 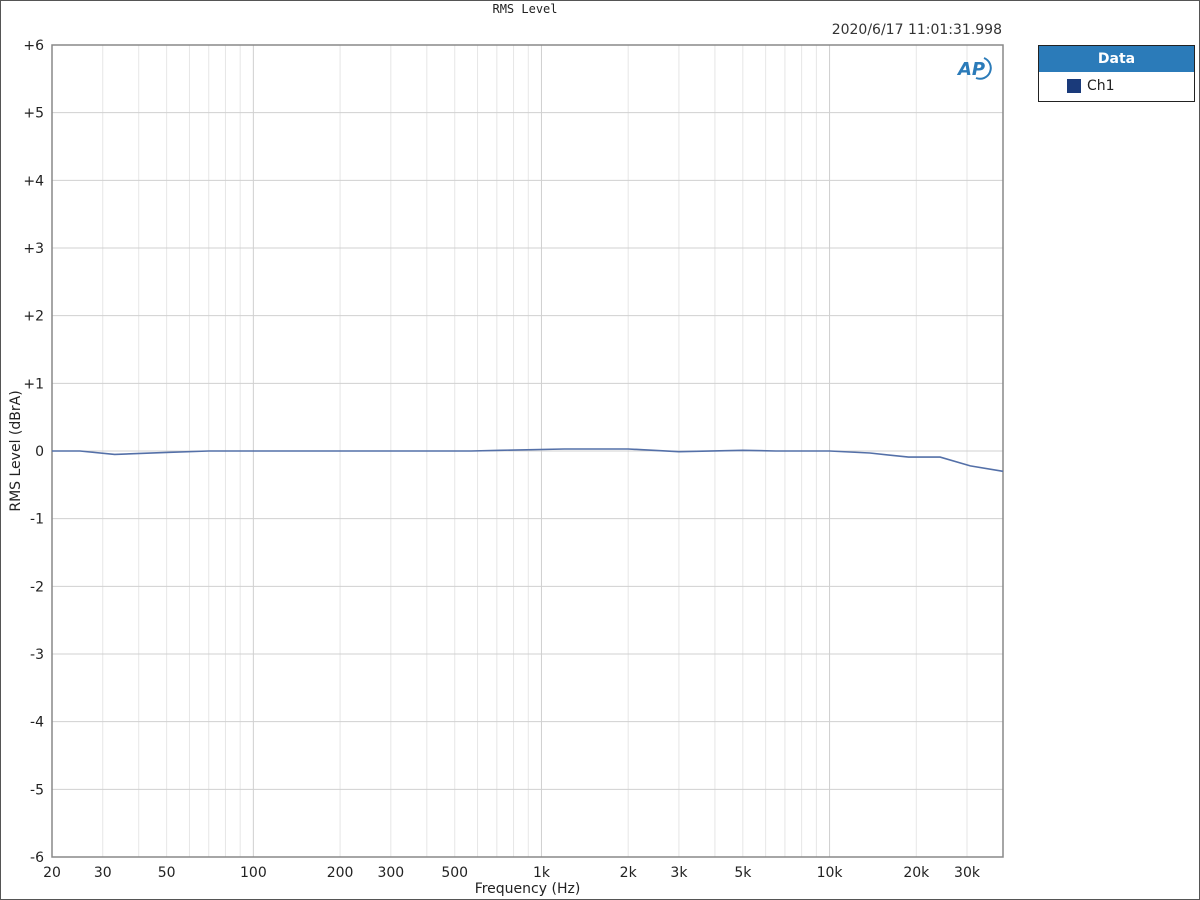 I want to click on y-tick-label: -5, so click(x=37, y=790).